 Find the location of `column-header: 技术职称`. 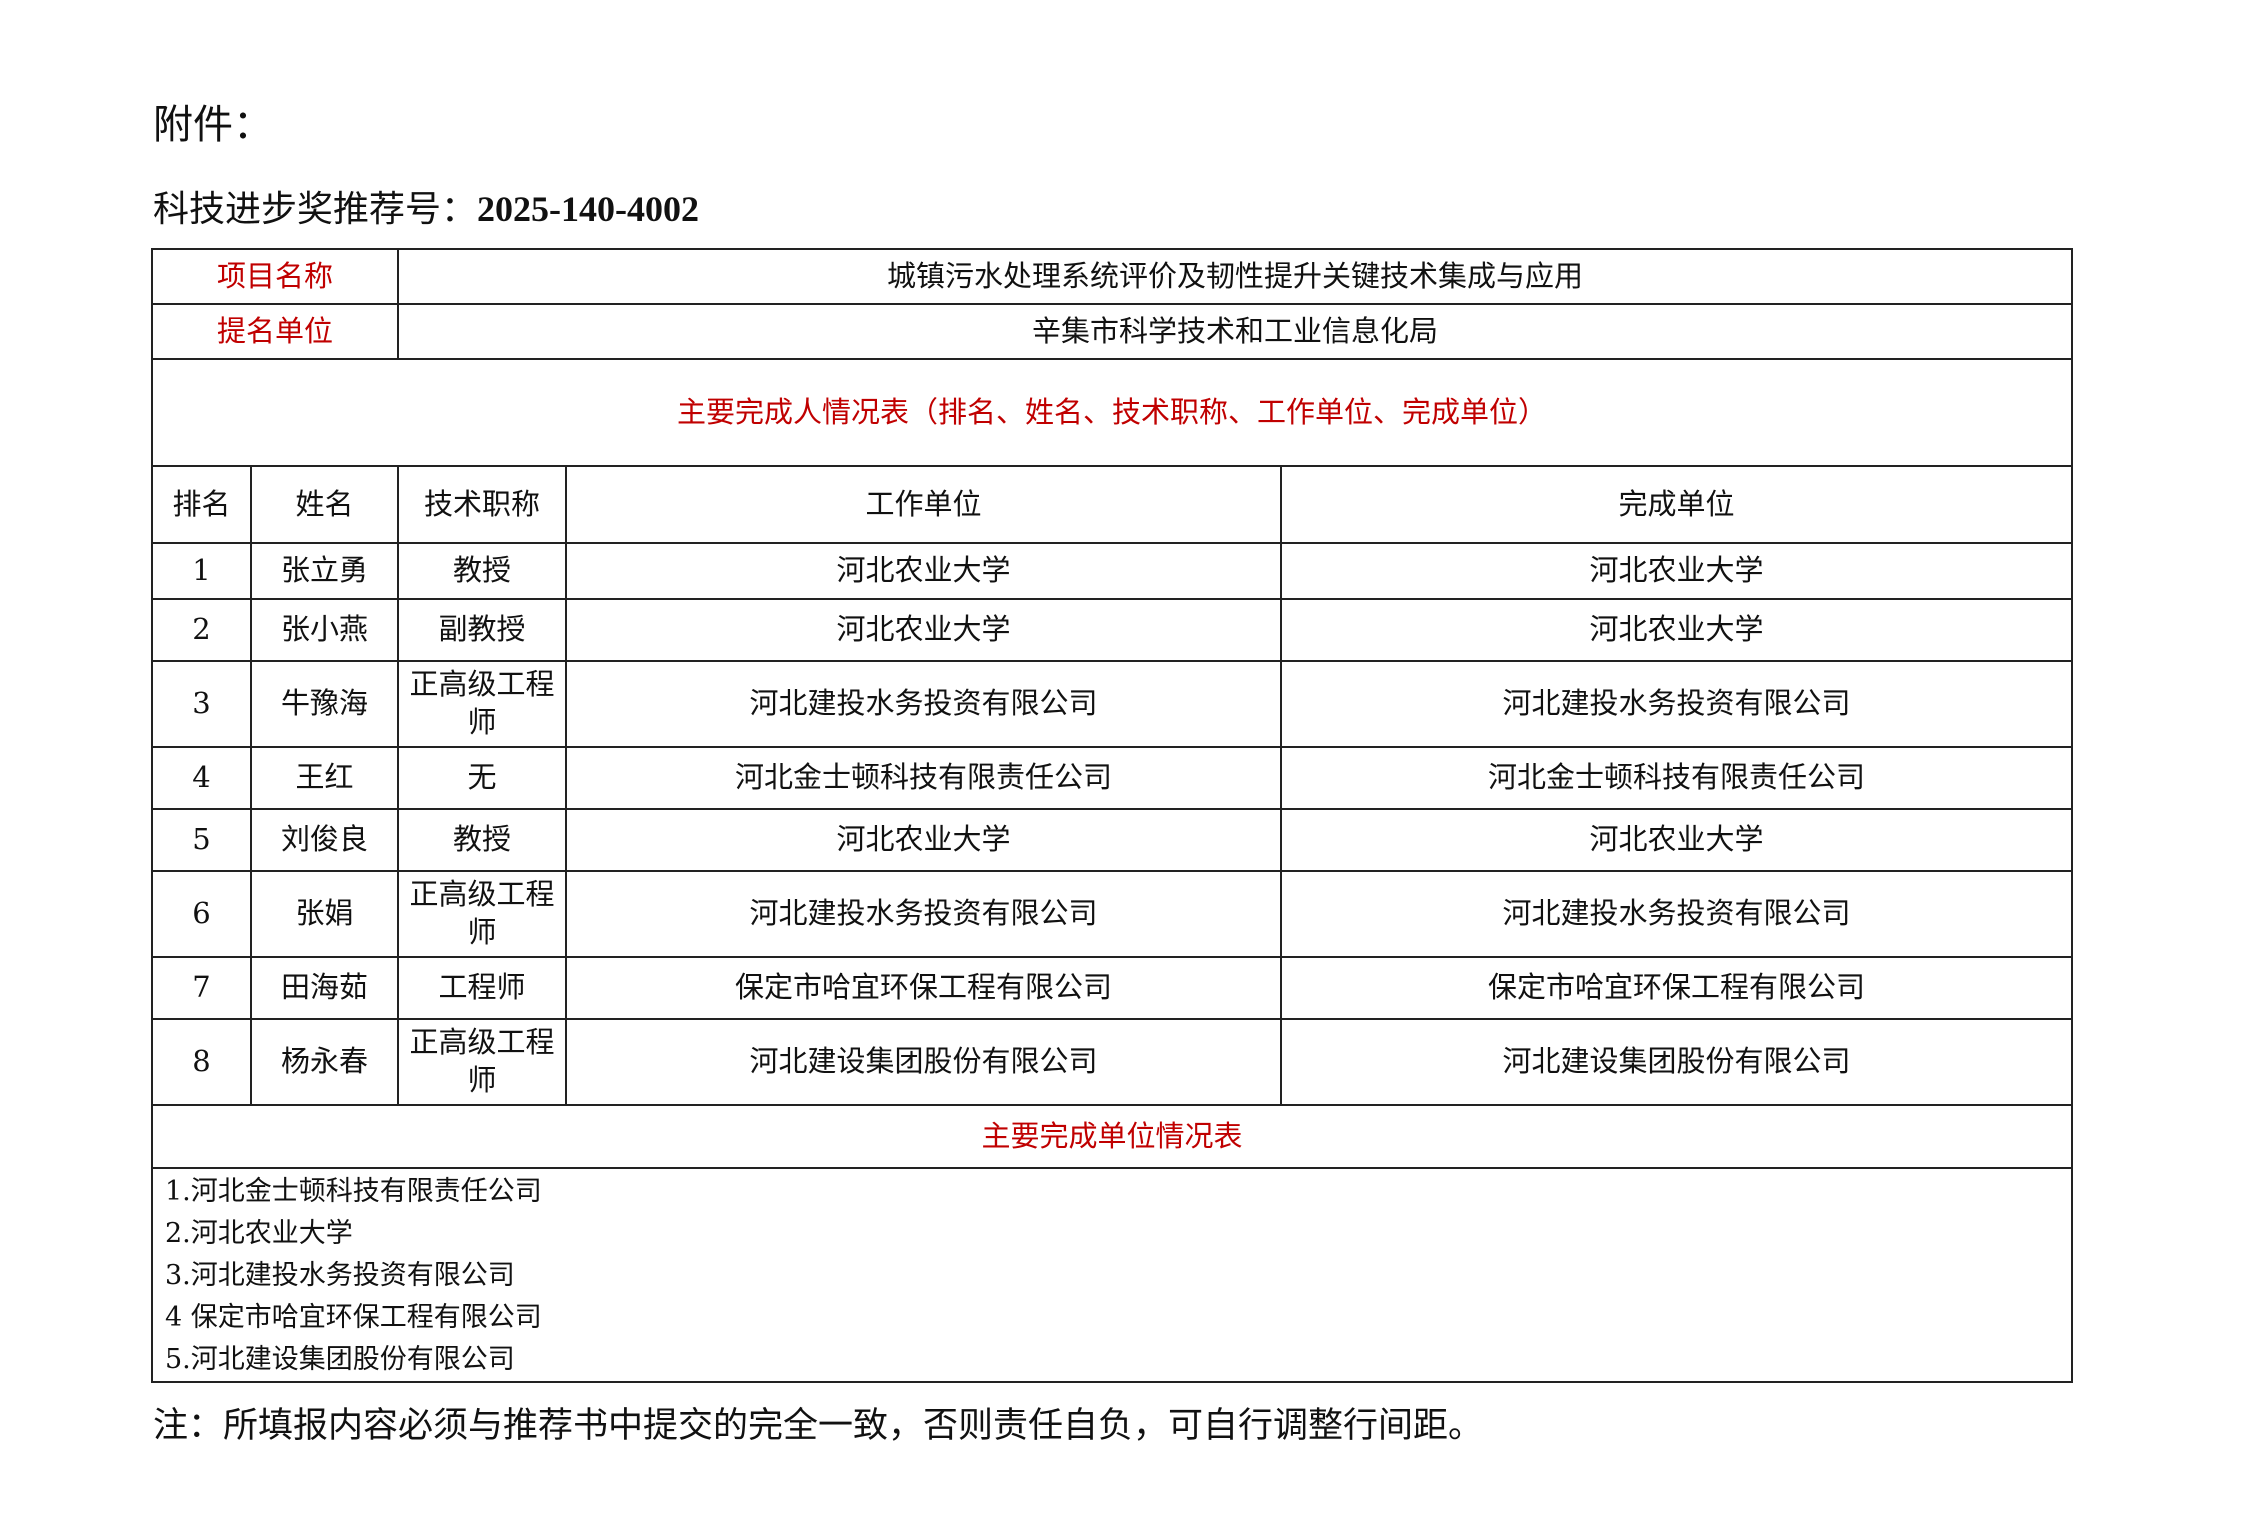

column-header: 技术职称 is located at coordinates (482, 504).